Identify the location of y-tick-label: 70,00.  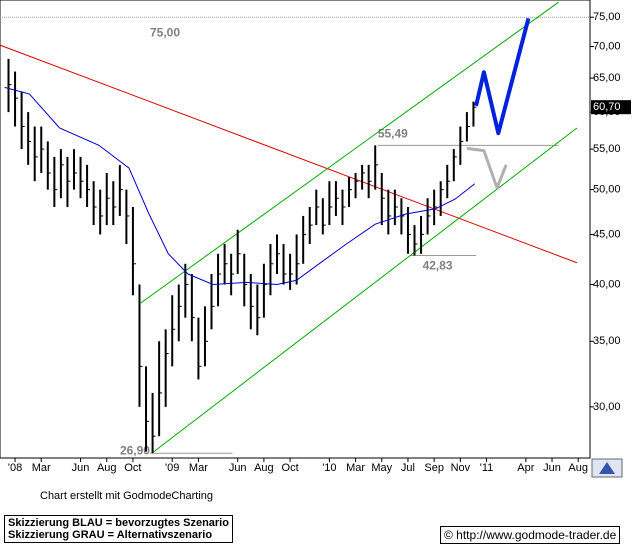
(607, 46).